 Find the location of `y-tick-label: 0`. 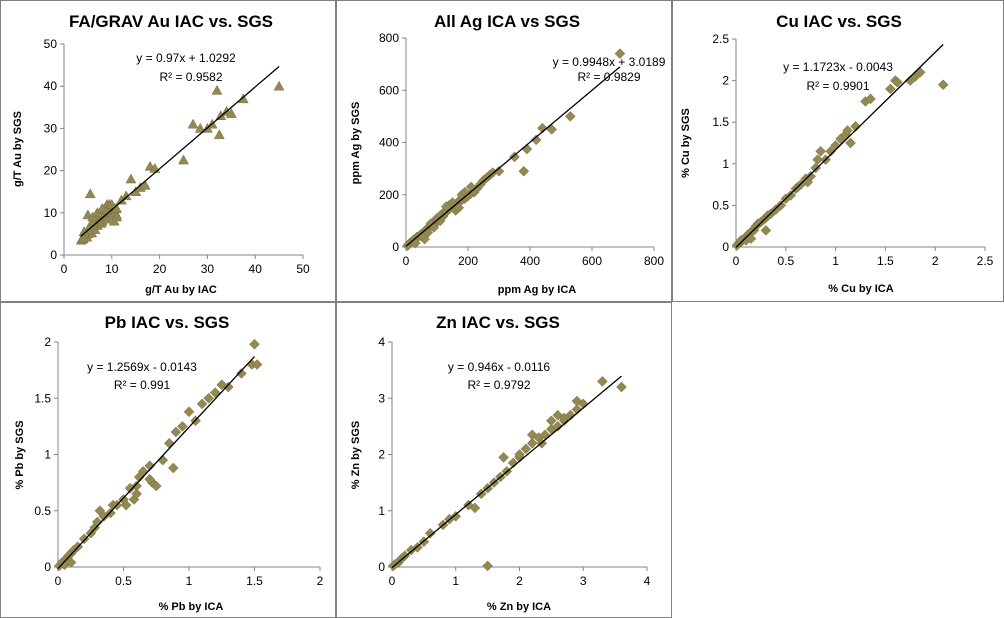

y-tick-label: 0 is located at coordinates (47, 567).